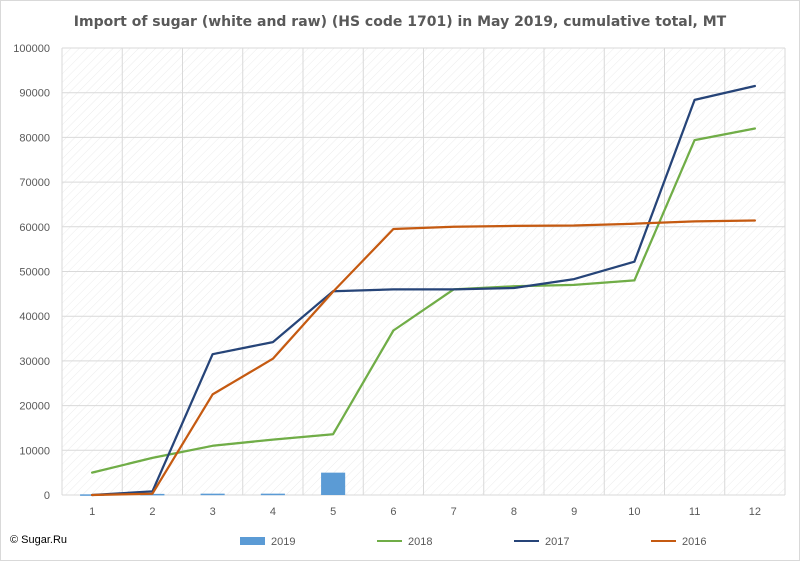 The height and width of the screenshot is (561, 800). I want to click on y-tick-label: 80000, so click(34, 138).